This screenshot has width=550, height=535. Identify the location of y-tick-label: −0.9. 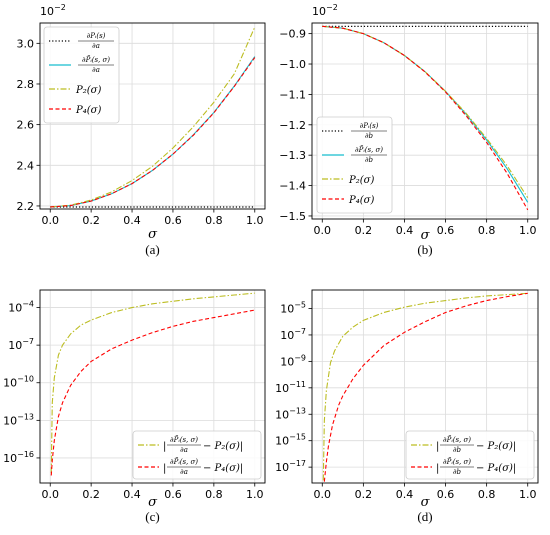
(292, 34).